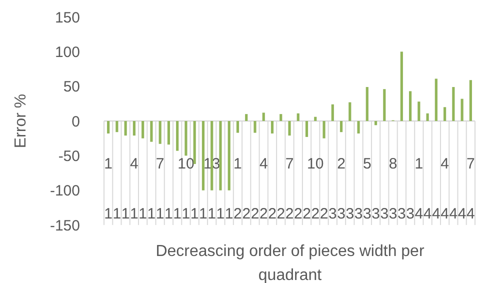 This screenshot has height=283, width=480. I want to click on y-tick-label: 150, so click(67, 17).